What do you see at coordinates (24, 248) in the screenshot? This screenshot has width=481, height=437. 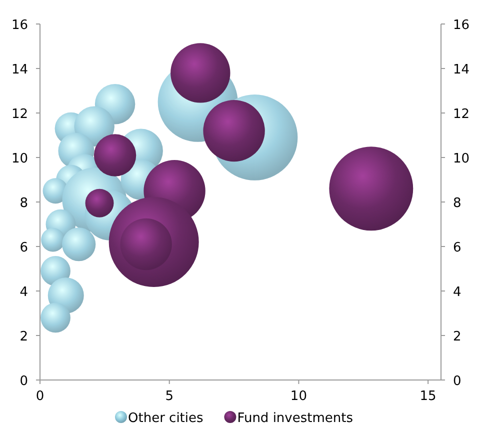 I see `y-tick-label: 6` at bounding box center [24, 248].